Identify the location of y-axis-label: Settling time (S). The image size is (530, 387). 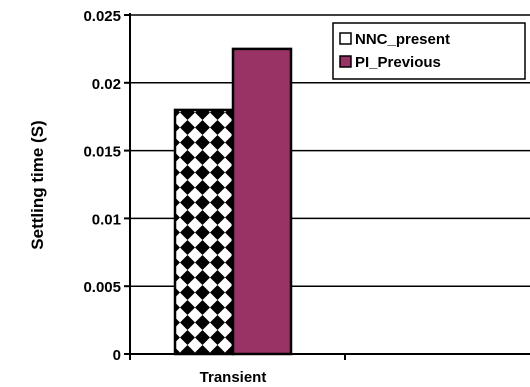
(37, 184).